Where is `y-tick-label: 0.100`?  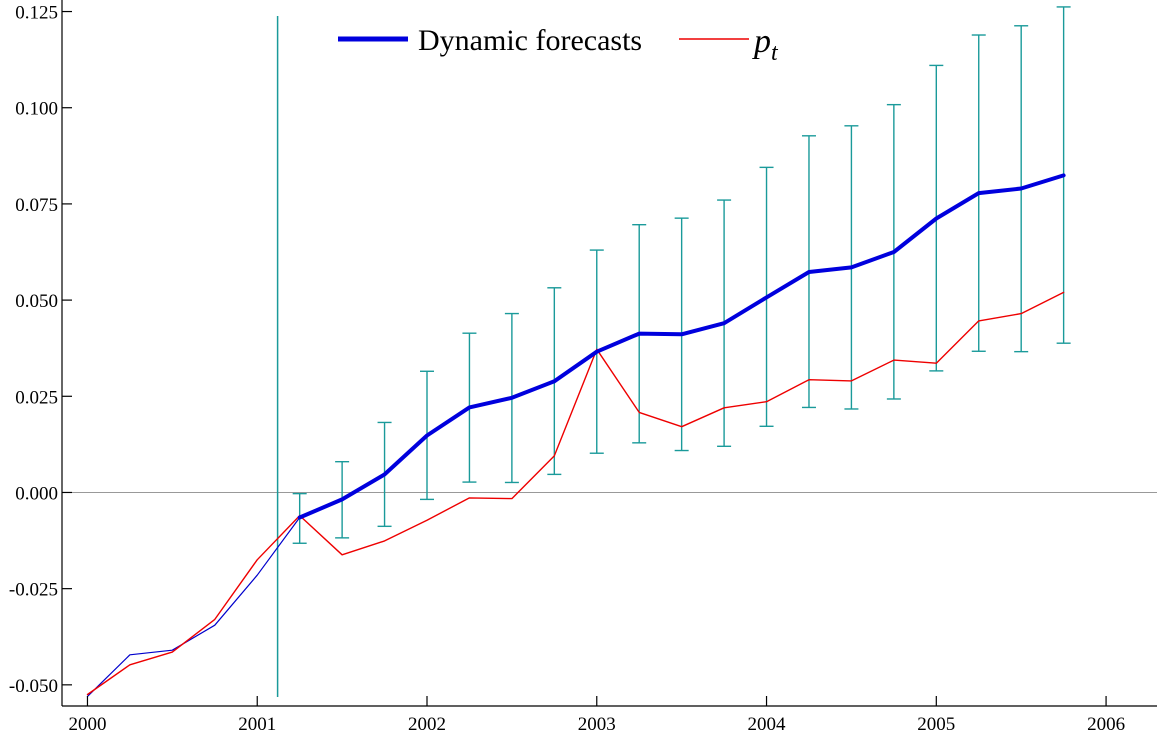 y-tick-label: 0.100 is located at coordinates (36, 109).